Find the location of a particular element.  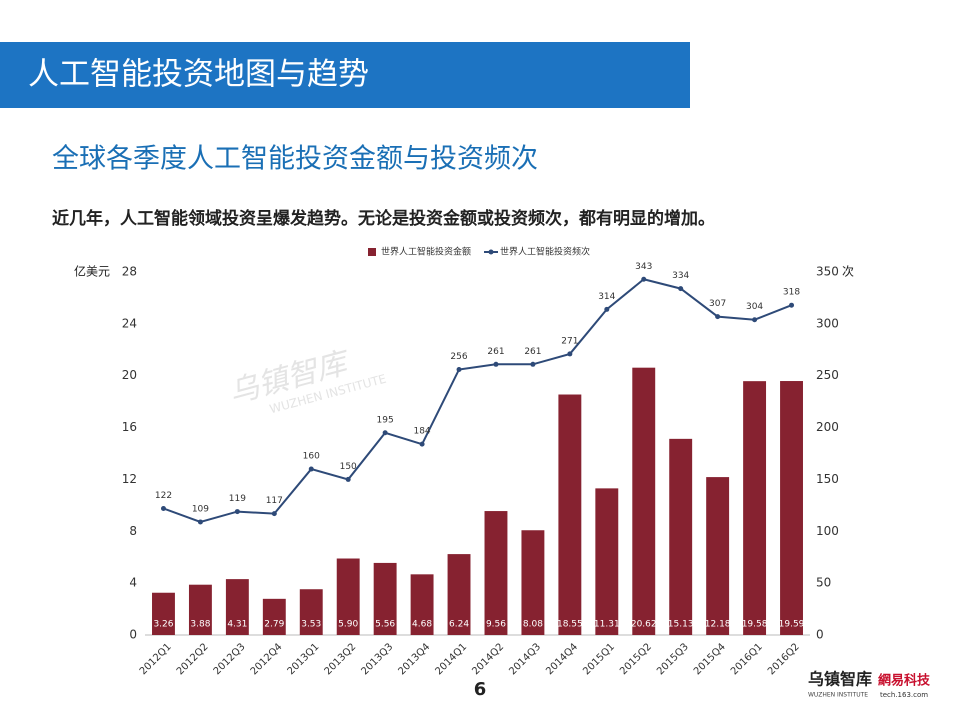

banner-title: 人工智能投资地图与趋势 is located at coordinates (198, 75).